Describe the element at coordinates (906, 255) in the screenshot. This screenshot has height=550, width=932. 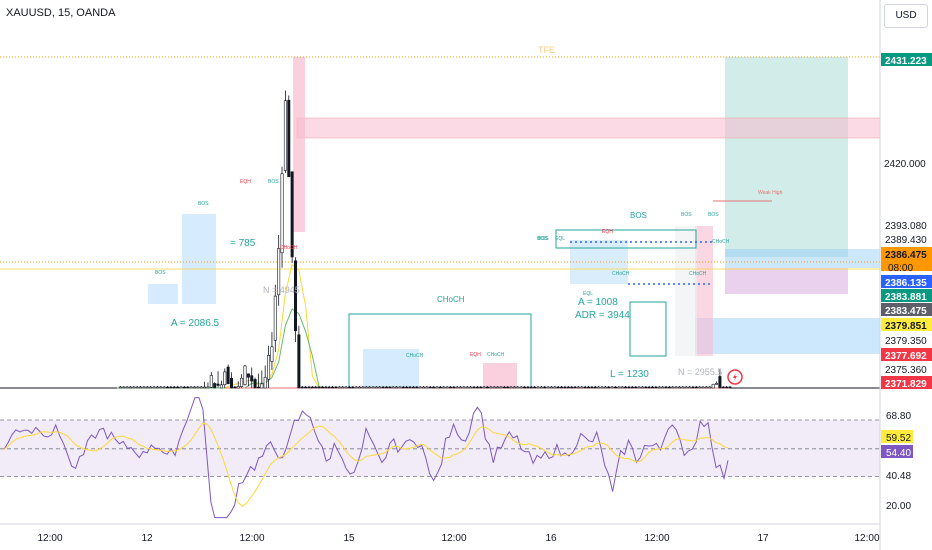
I see `price-label: 2386.475` at that location.